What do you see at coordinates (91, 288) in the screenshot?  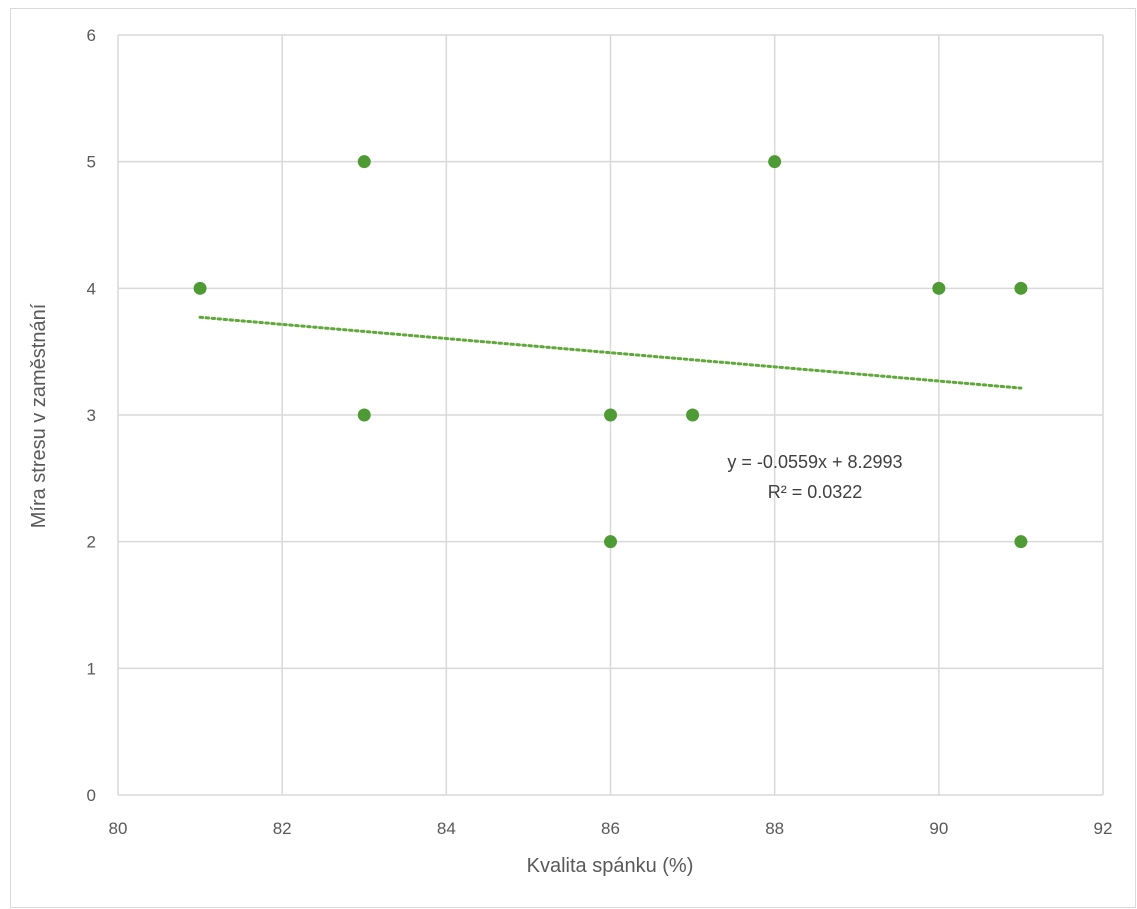 I see `y-tick-label: 4` at bounding box center [91, 288].